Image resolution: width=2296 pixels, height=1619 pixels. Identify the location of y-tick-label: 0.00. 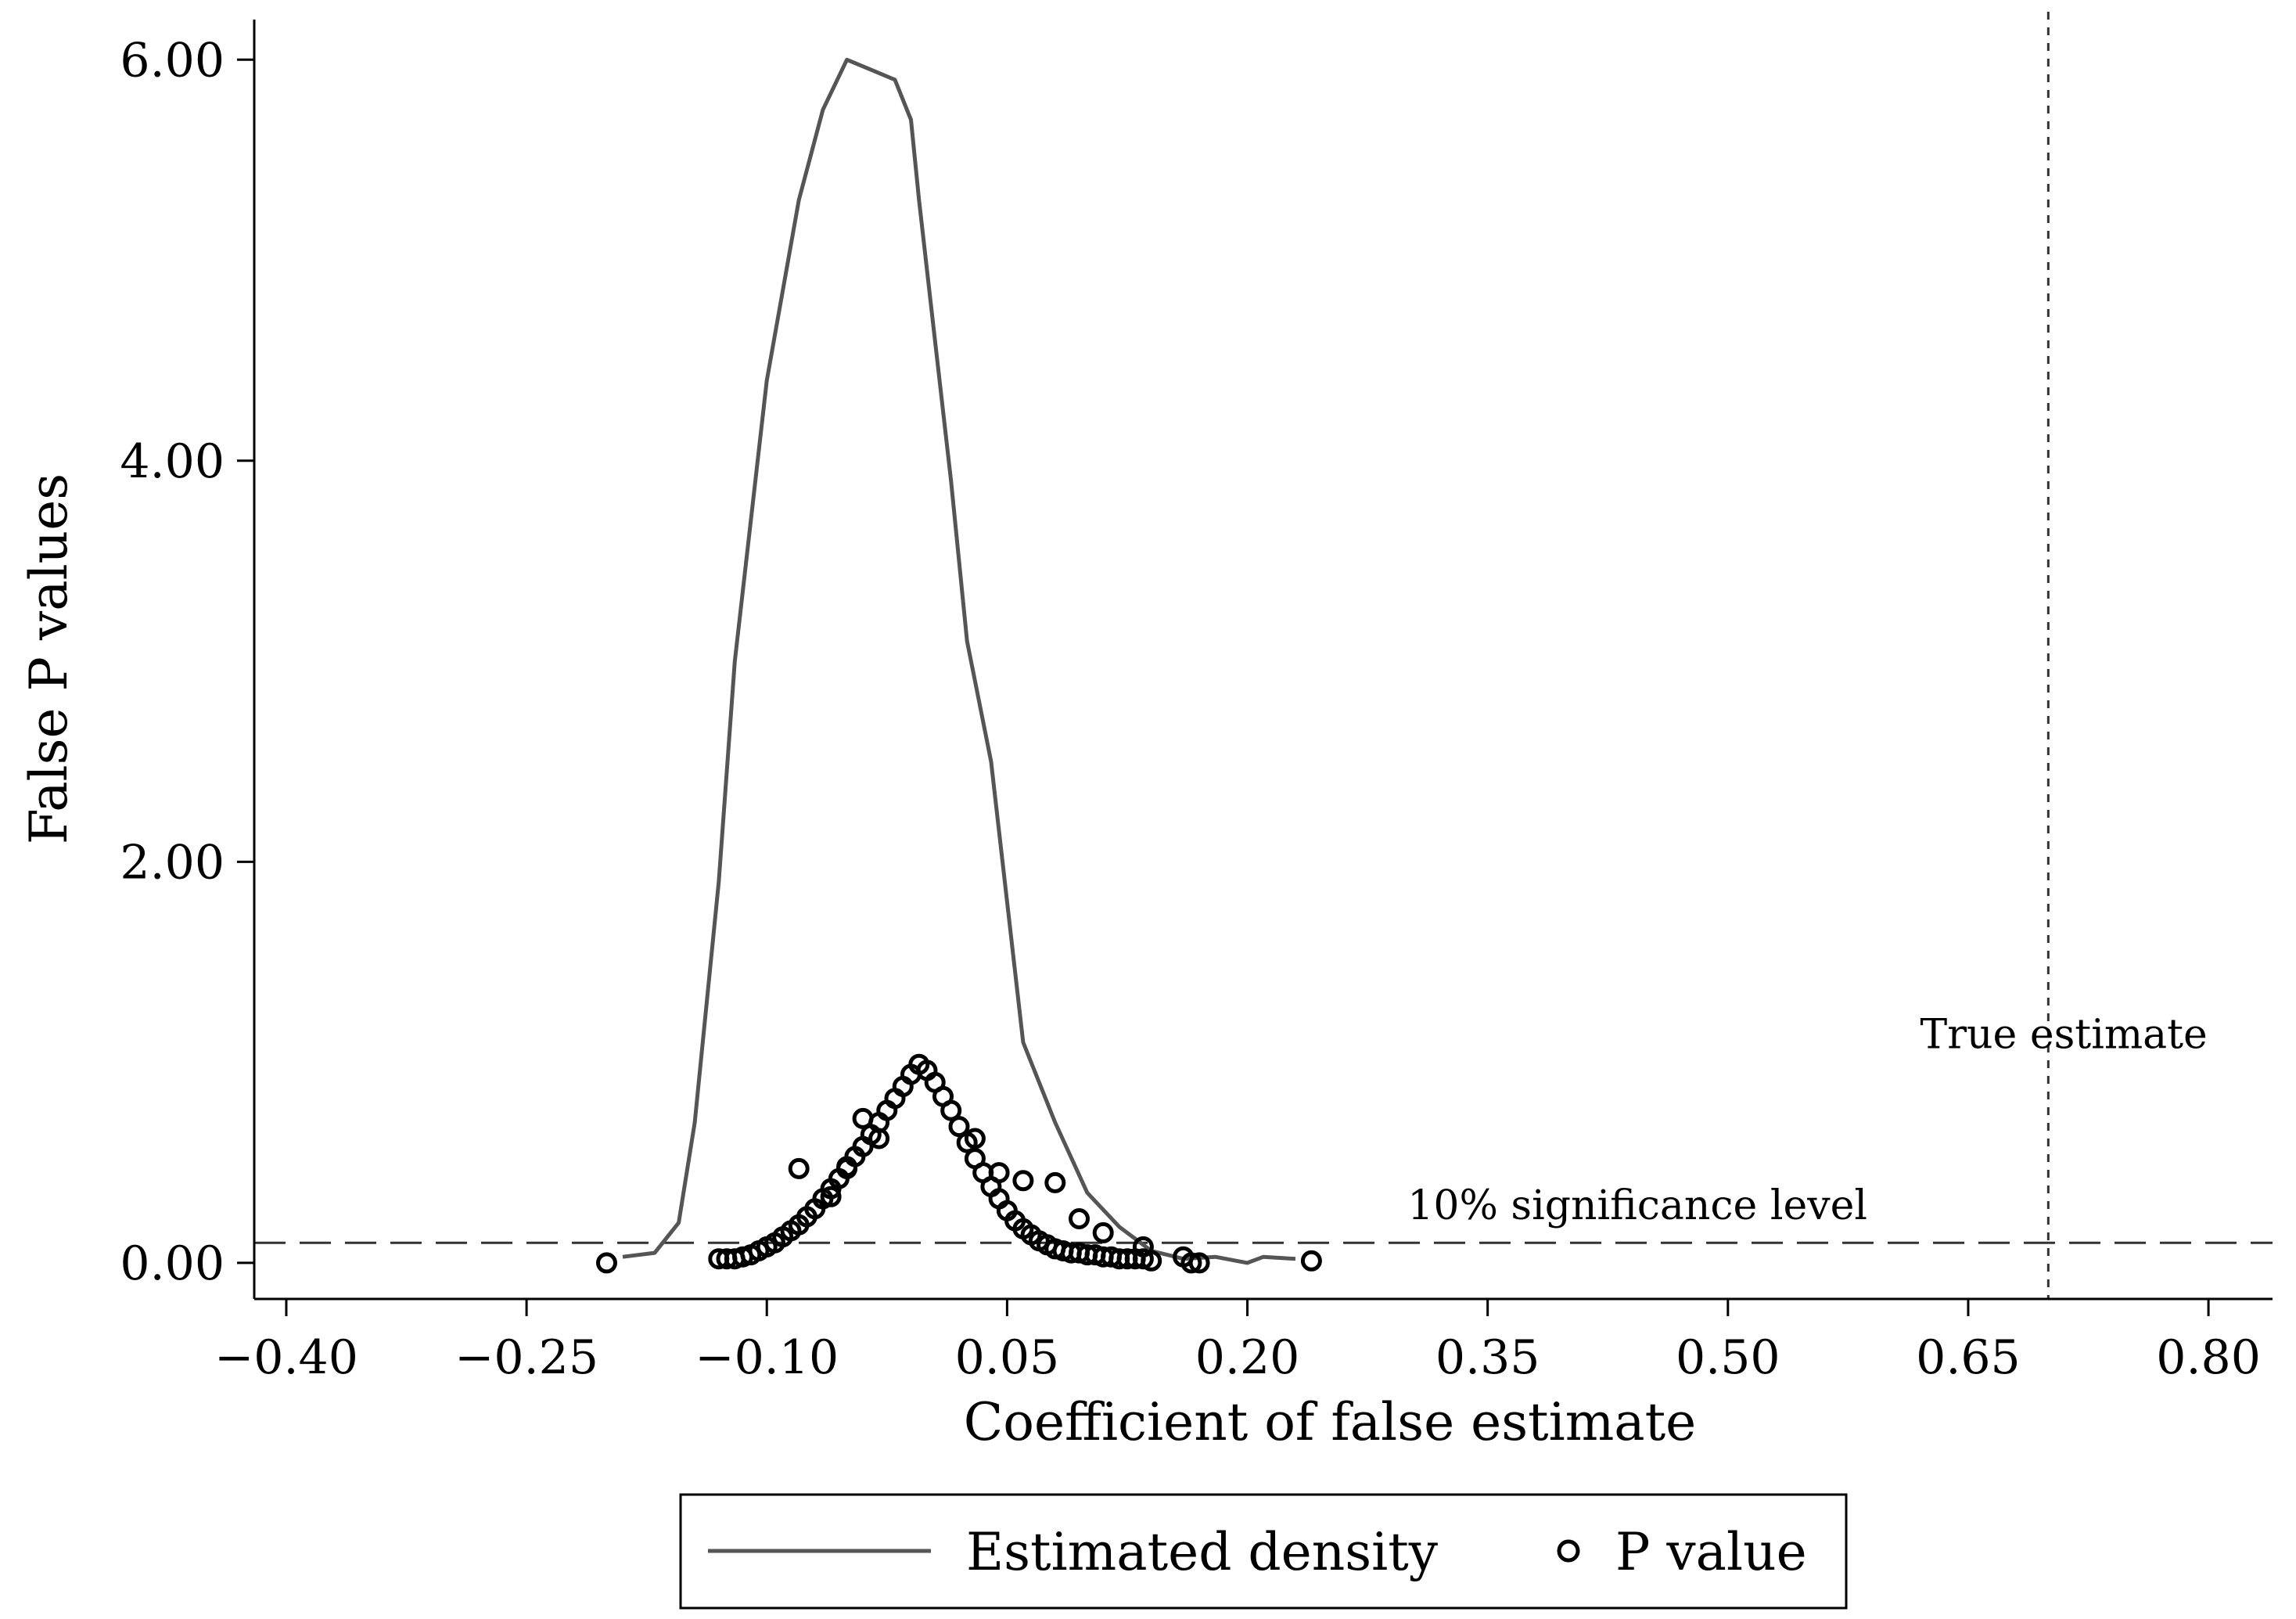
(173, 1263).